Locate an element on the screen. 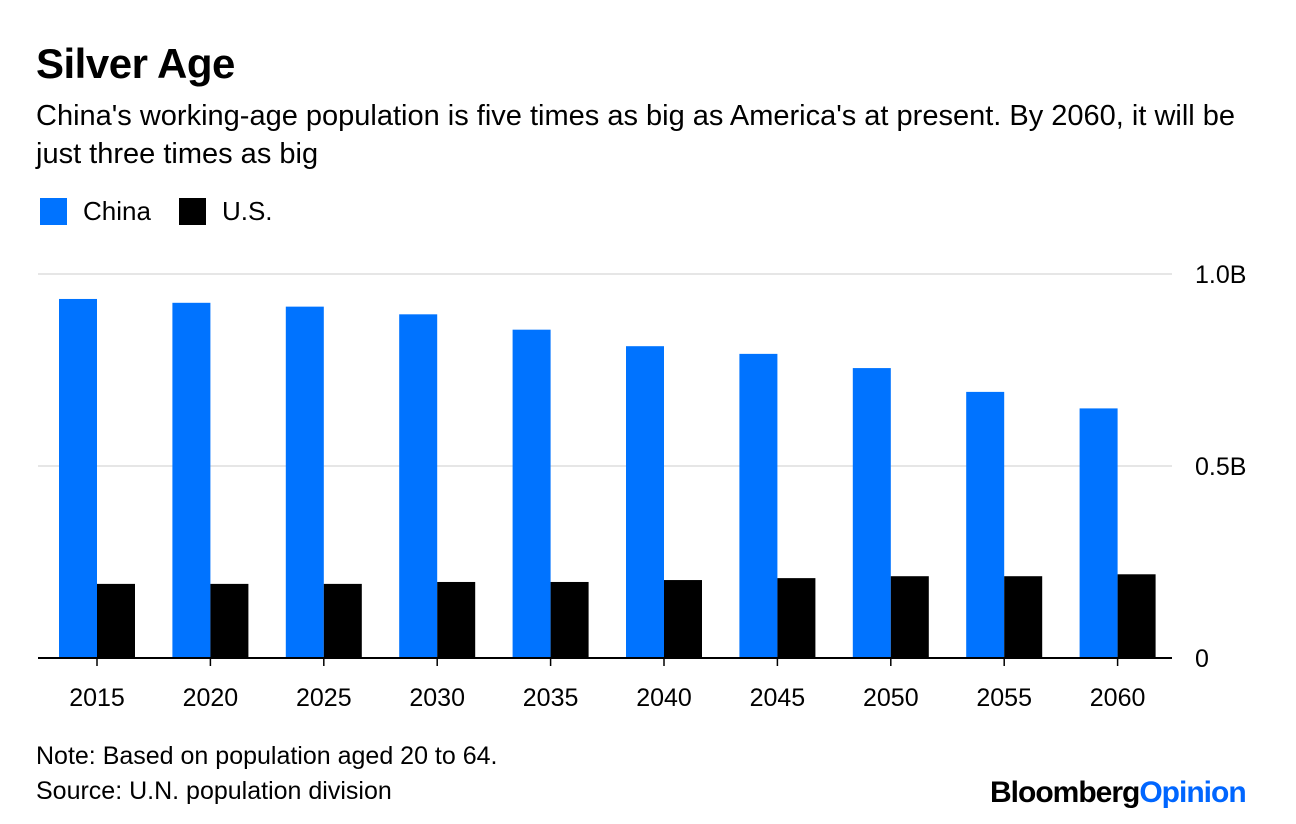 This screenshot has height=824, width=1296. brand-logo-part1: Bloomberg is located at coordinates (1065, 792).